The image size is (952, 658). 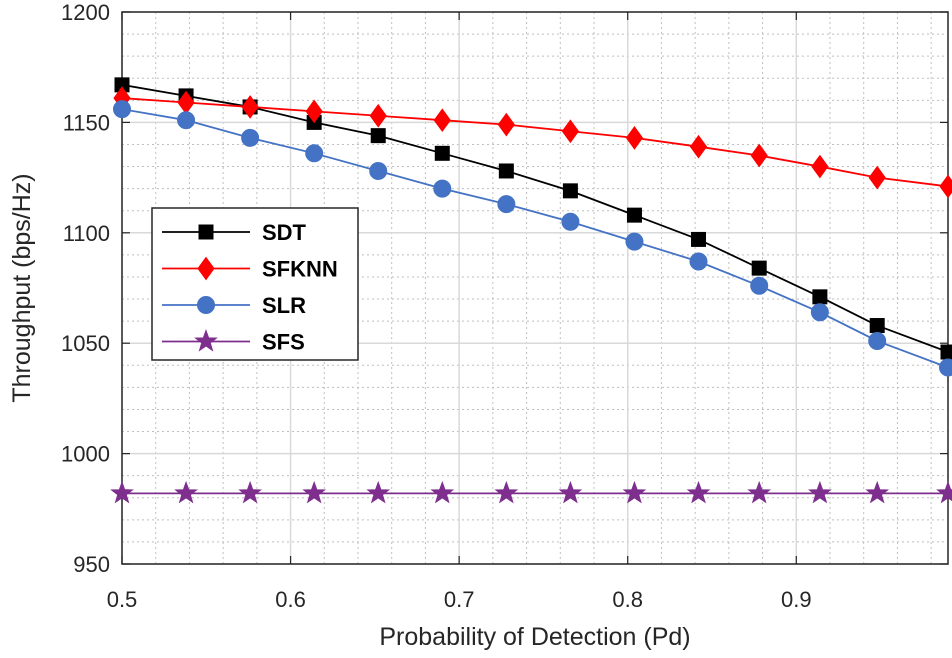 What do you see at coordinates (234, 232) in the screenshot?
I see `legend-entry-sdt: SDT` at bounding box center [234, 232].